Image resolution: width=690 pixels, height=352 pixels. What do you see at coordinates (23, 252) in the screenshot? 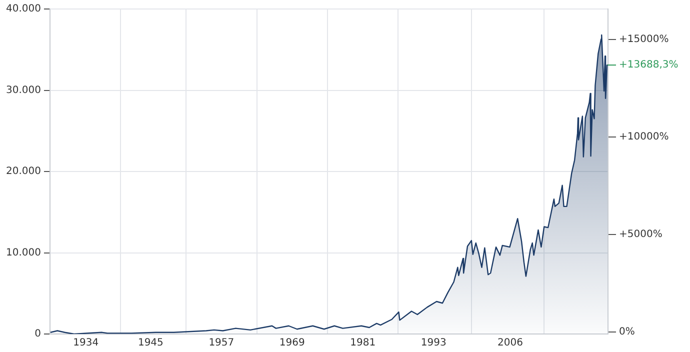
I see `y-tick-label: 10.000` at bounding box center [23, 252].